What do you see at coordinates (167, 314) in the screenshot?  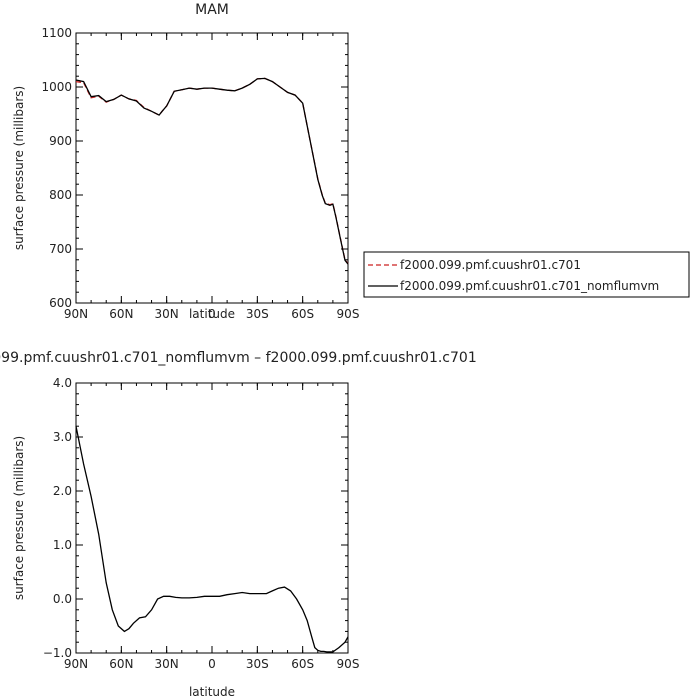 I see `top-x-tick-label: 30N` at bounding box center [167, 314].